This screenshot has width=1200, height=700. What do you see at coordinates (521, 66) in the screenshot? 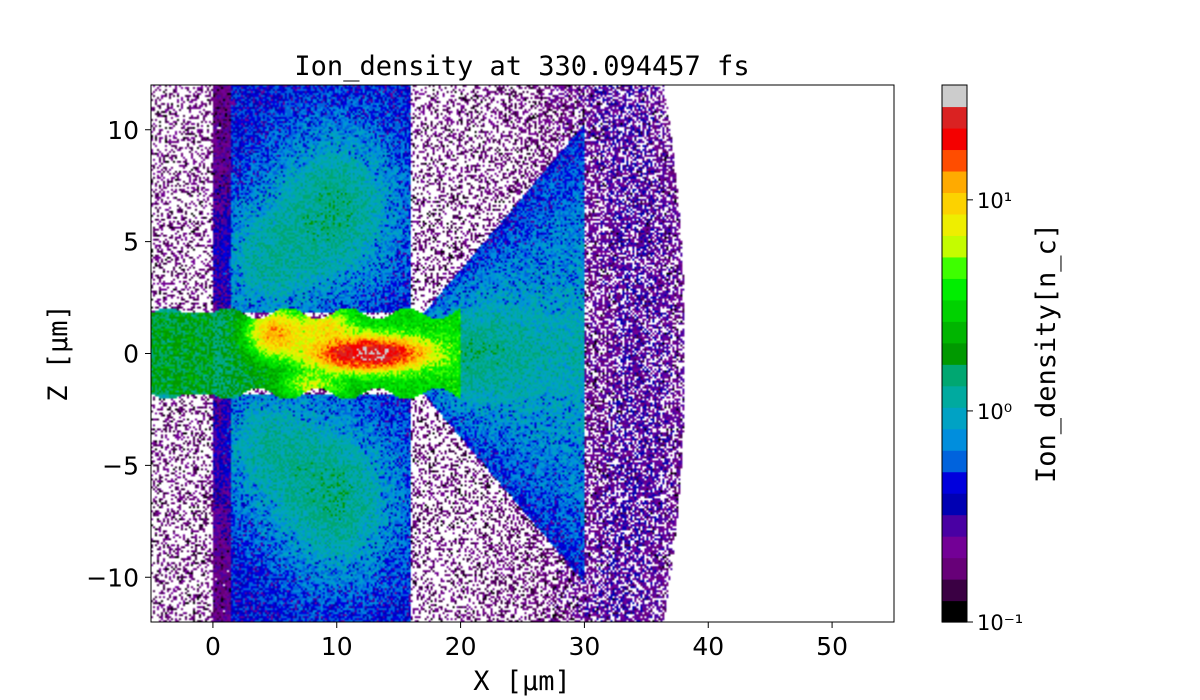
I see `chart-title: Ion_density at 330.094457 fs` at bounding box center [521, 66].